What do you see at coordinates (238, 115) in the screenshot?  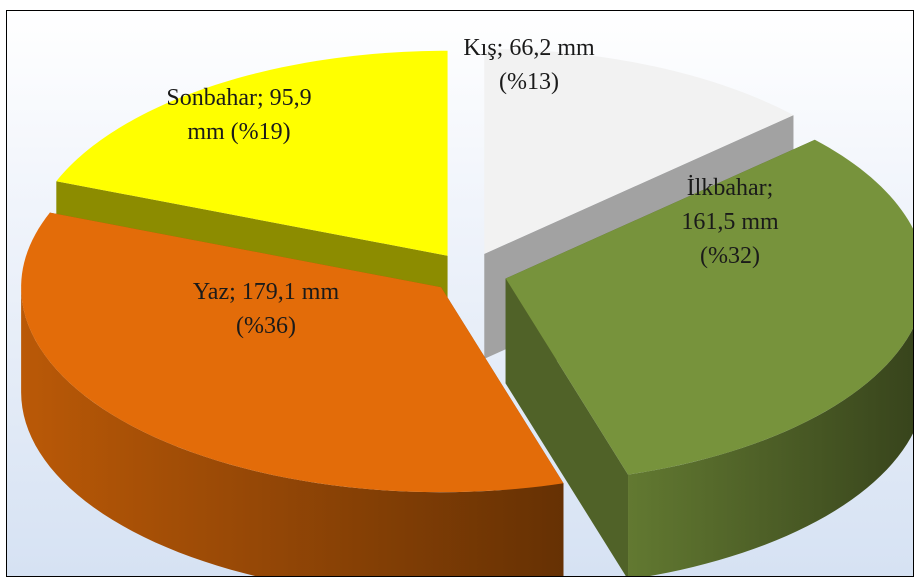 I see `data-label-Sonbahar: Sonbahar; 95,9 mm (%19)` at bounding box center [238, 115].